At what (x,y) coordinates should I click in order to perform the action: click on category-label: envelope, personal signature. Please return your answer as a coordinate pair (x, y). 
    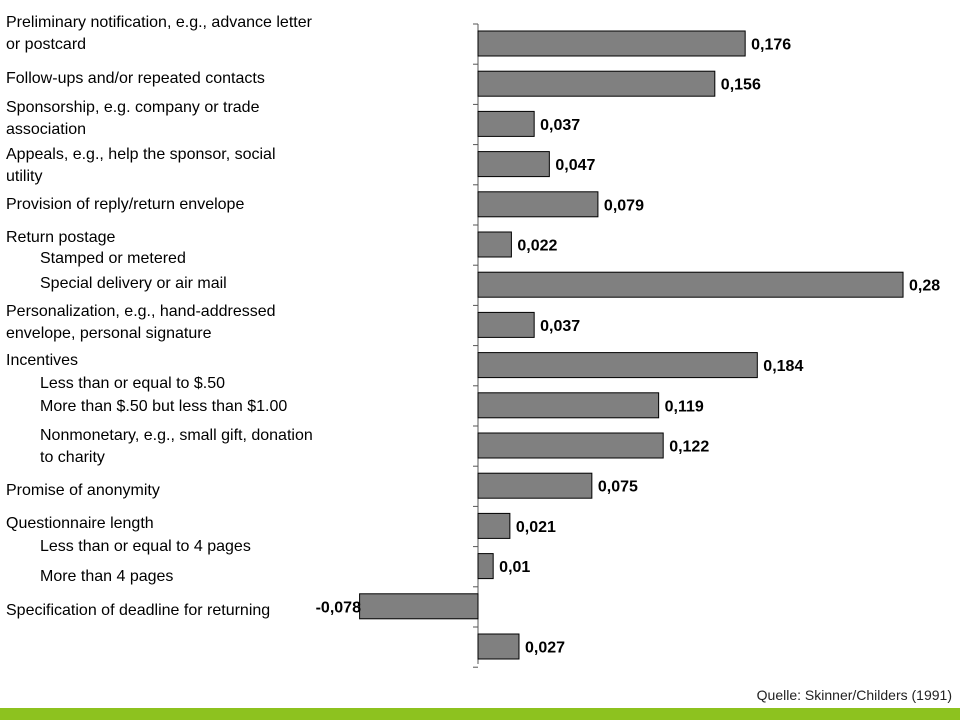
    Looking at the image, I should click on (109, 333).